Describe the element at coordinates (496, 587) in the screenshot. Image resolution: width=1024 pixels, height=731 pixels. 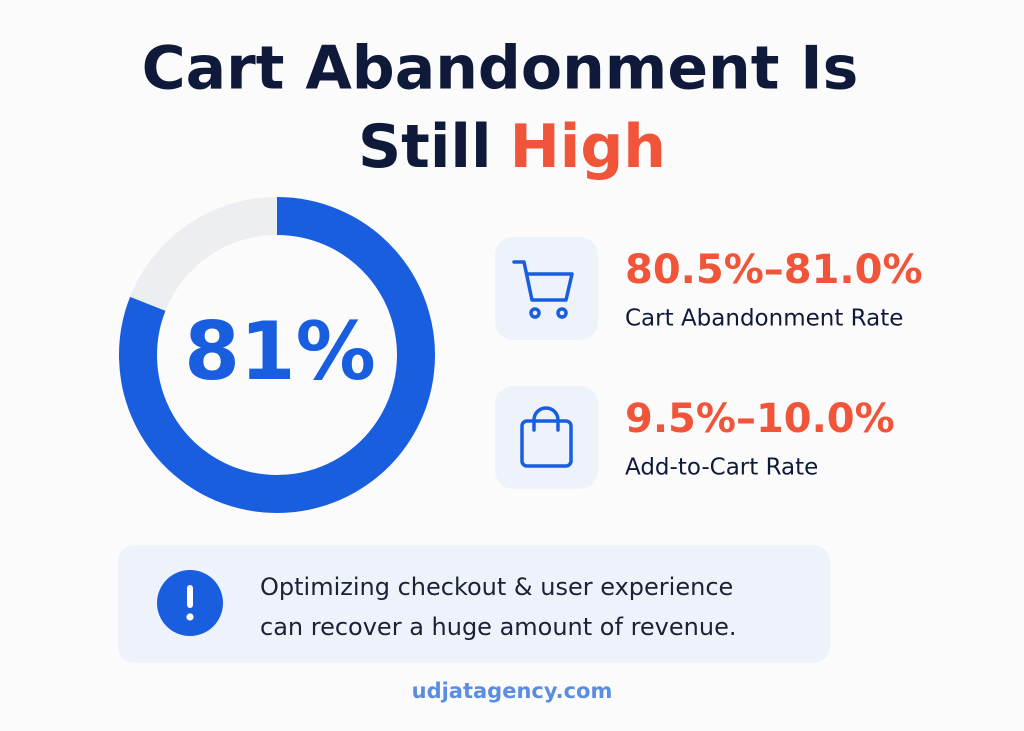
I see `callout-text: Optimizing checkout & user experience` at that location.